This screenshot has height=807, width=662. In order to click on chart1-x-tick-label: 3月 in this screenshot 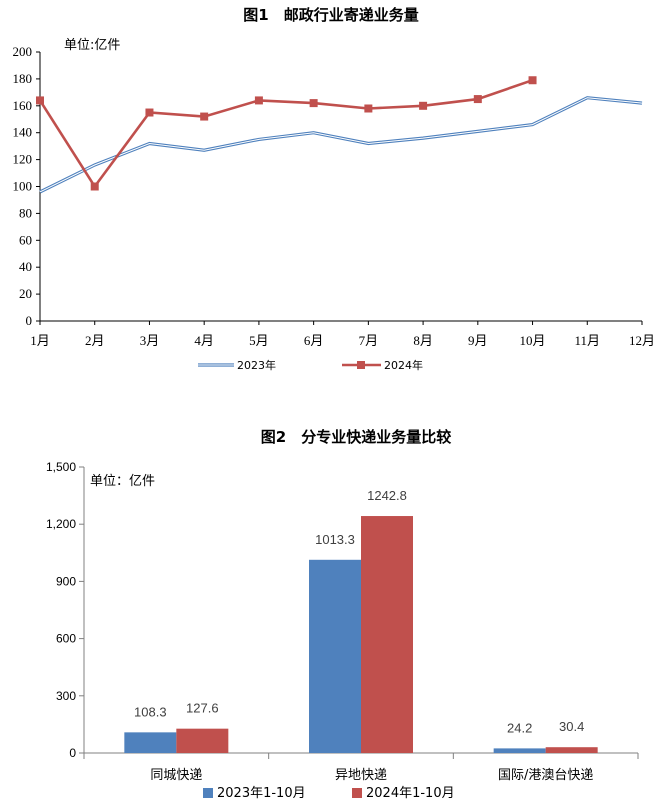, I will do `click(150, 340)`.